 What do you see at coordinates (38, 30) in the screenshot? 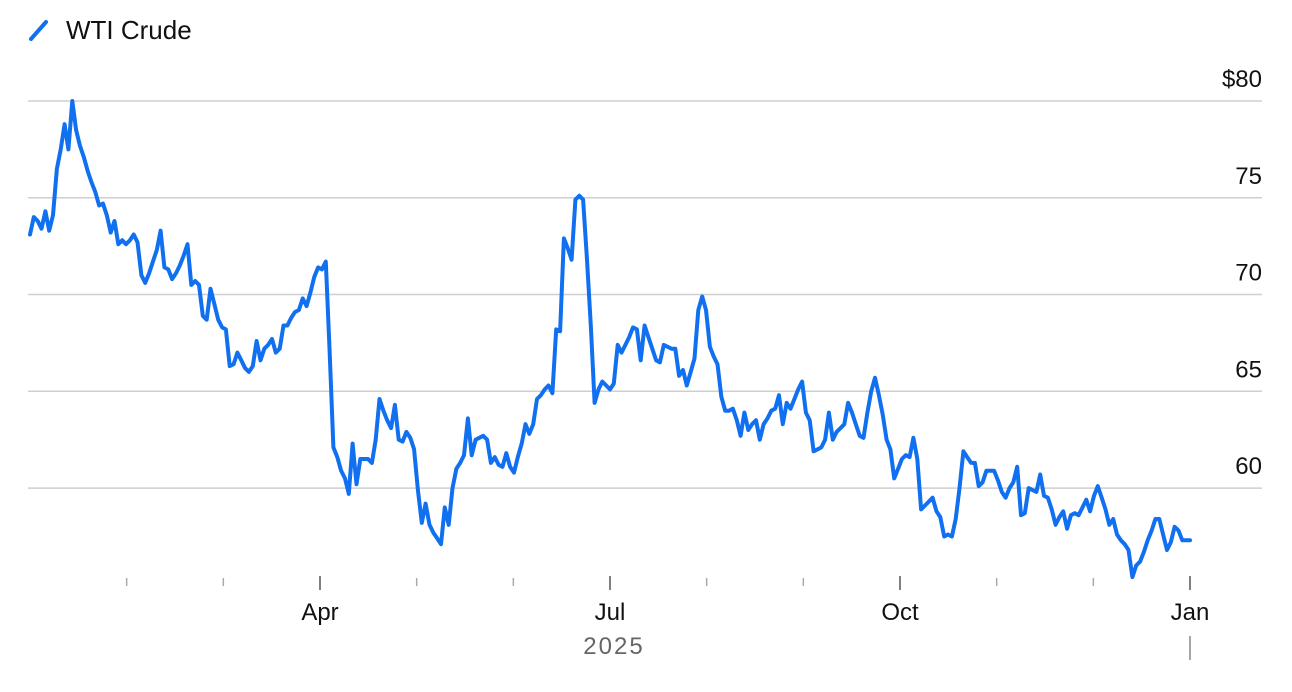
I see `legend-swatch` at bounding box center [38, 30].